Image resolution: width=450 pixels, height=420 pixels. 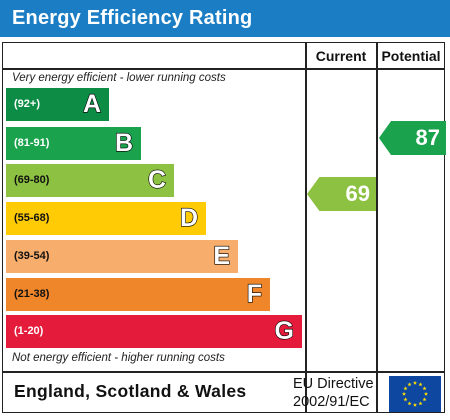 I want to click on rating-band-e: (39-54) E, so click(x=122, y=256).